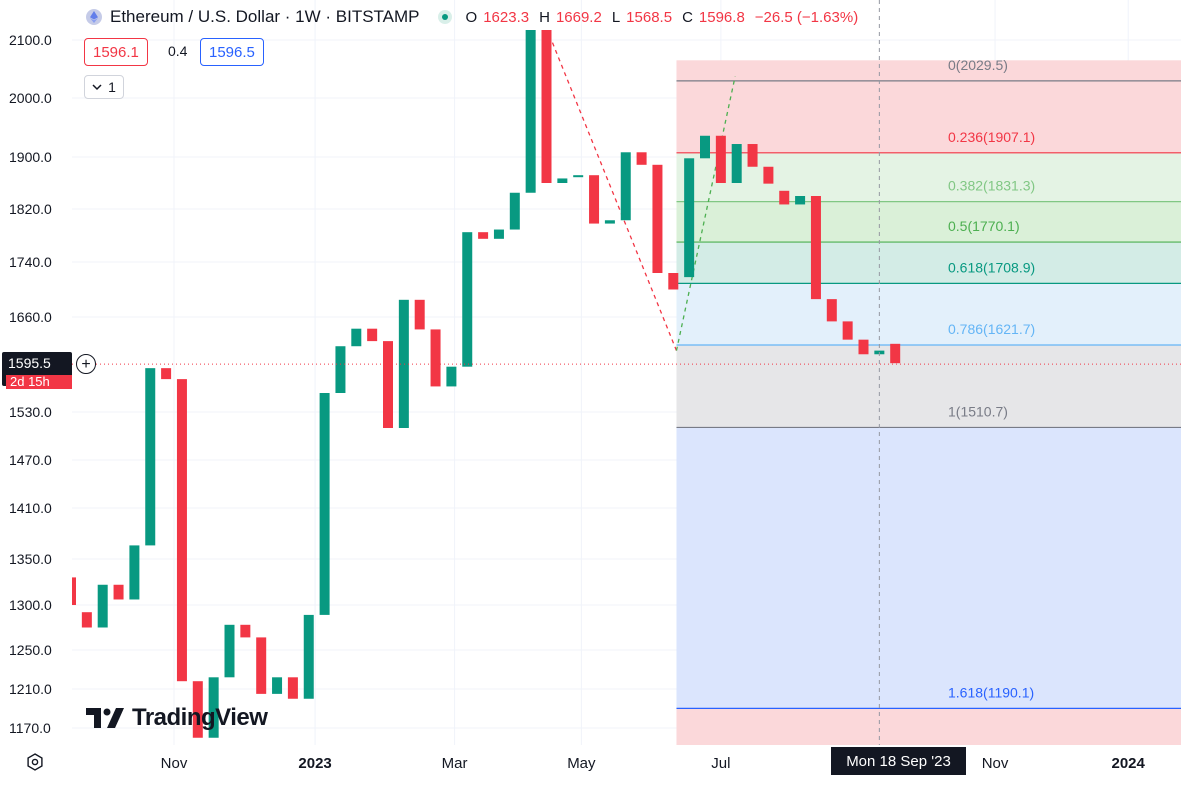 The image size is (1181, 787). What do you see at coordinates (978, 411) in the screenshot?
I see `fib-level-label: 1(1510.7)` at bounding box center [978, 411].